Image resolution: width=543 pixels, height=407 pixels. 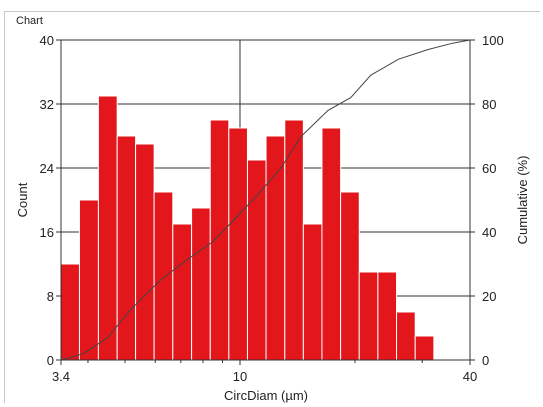 What do you see at coordinates (22, 199) in the screenshot?
I see `y-axis-title: Count` at bounding box center [22, 199].